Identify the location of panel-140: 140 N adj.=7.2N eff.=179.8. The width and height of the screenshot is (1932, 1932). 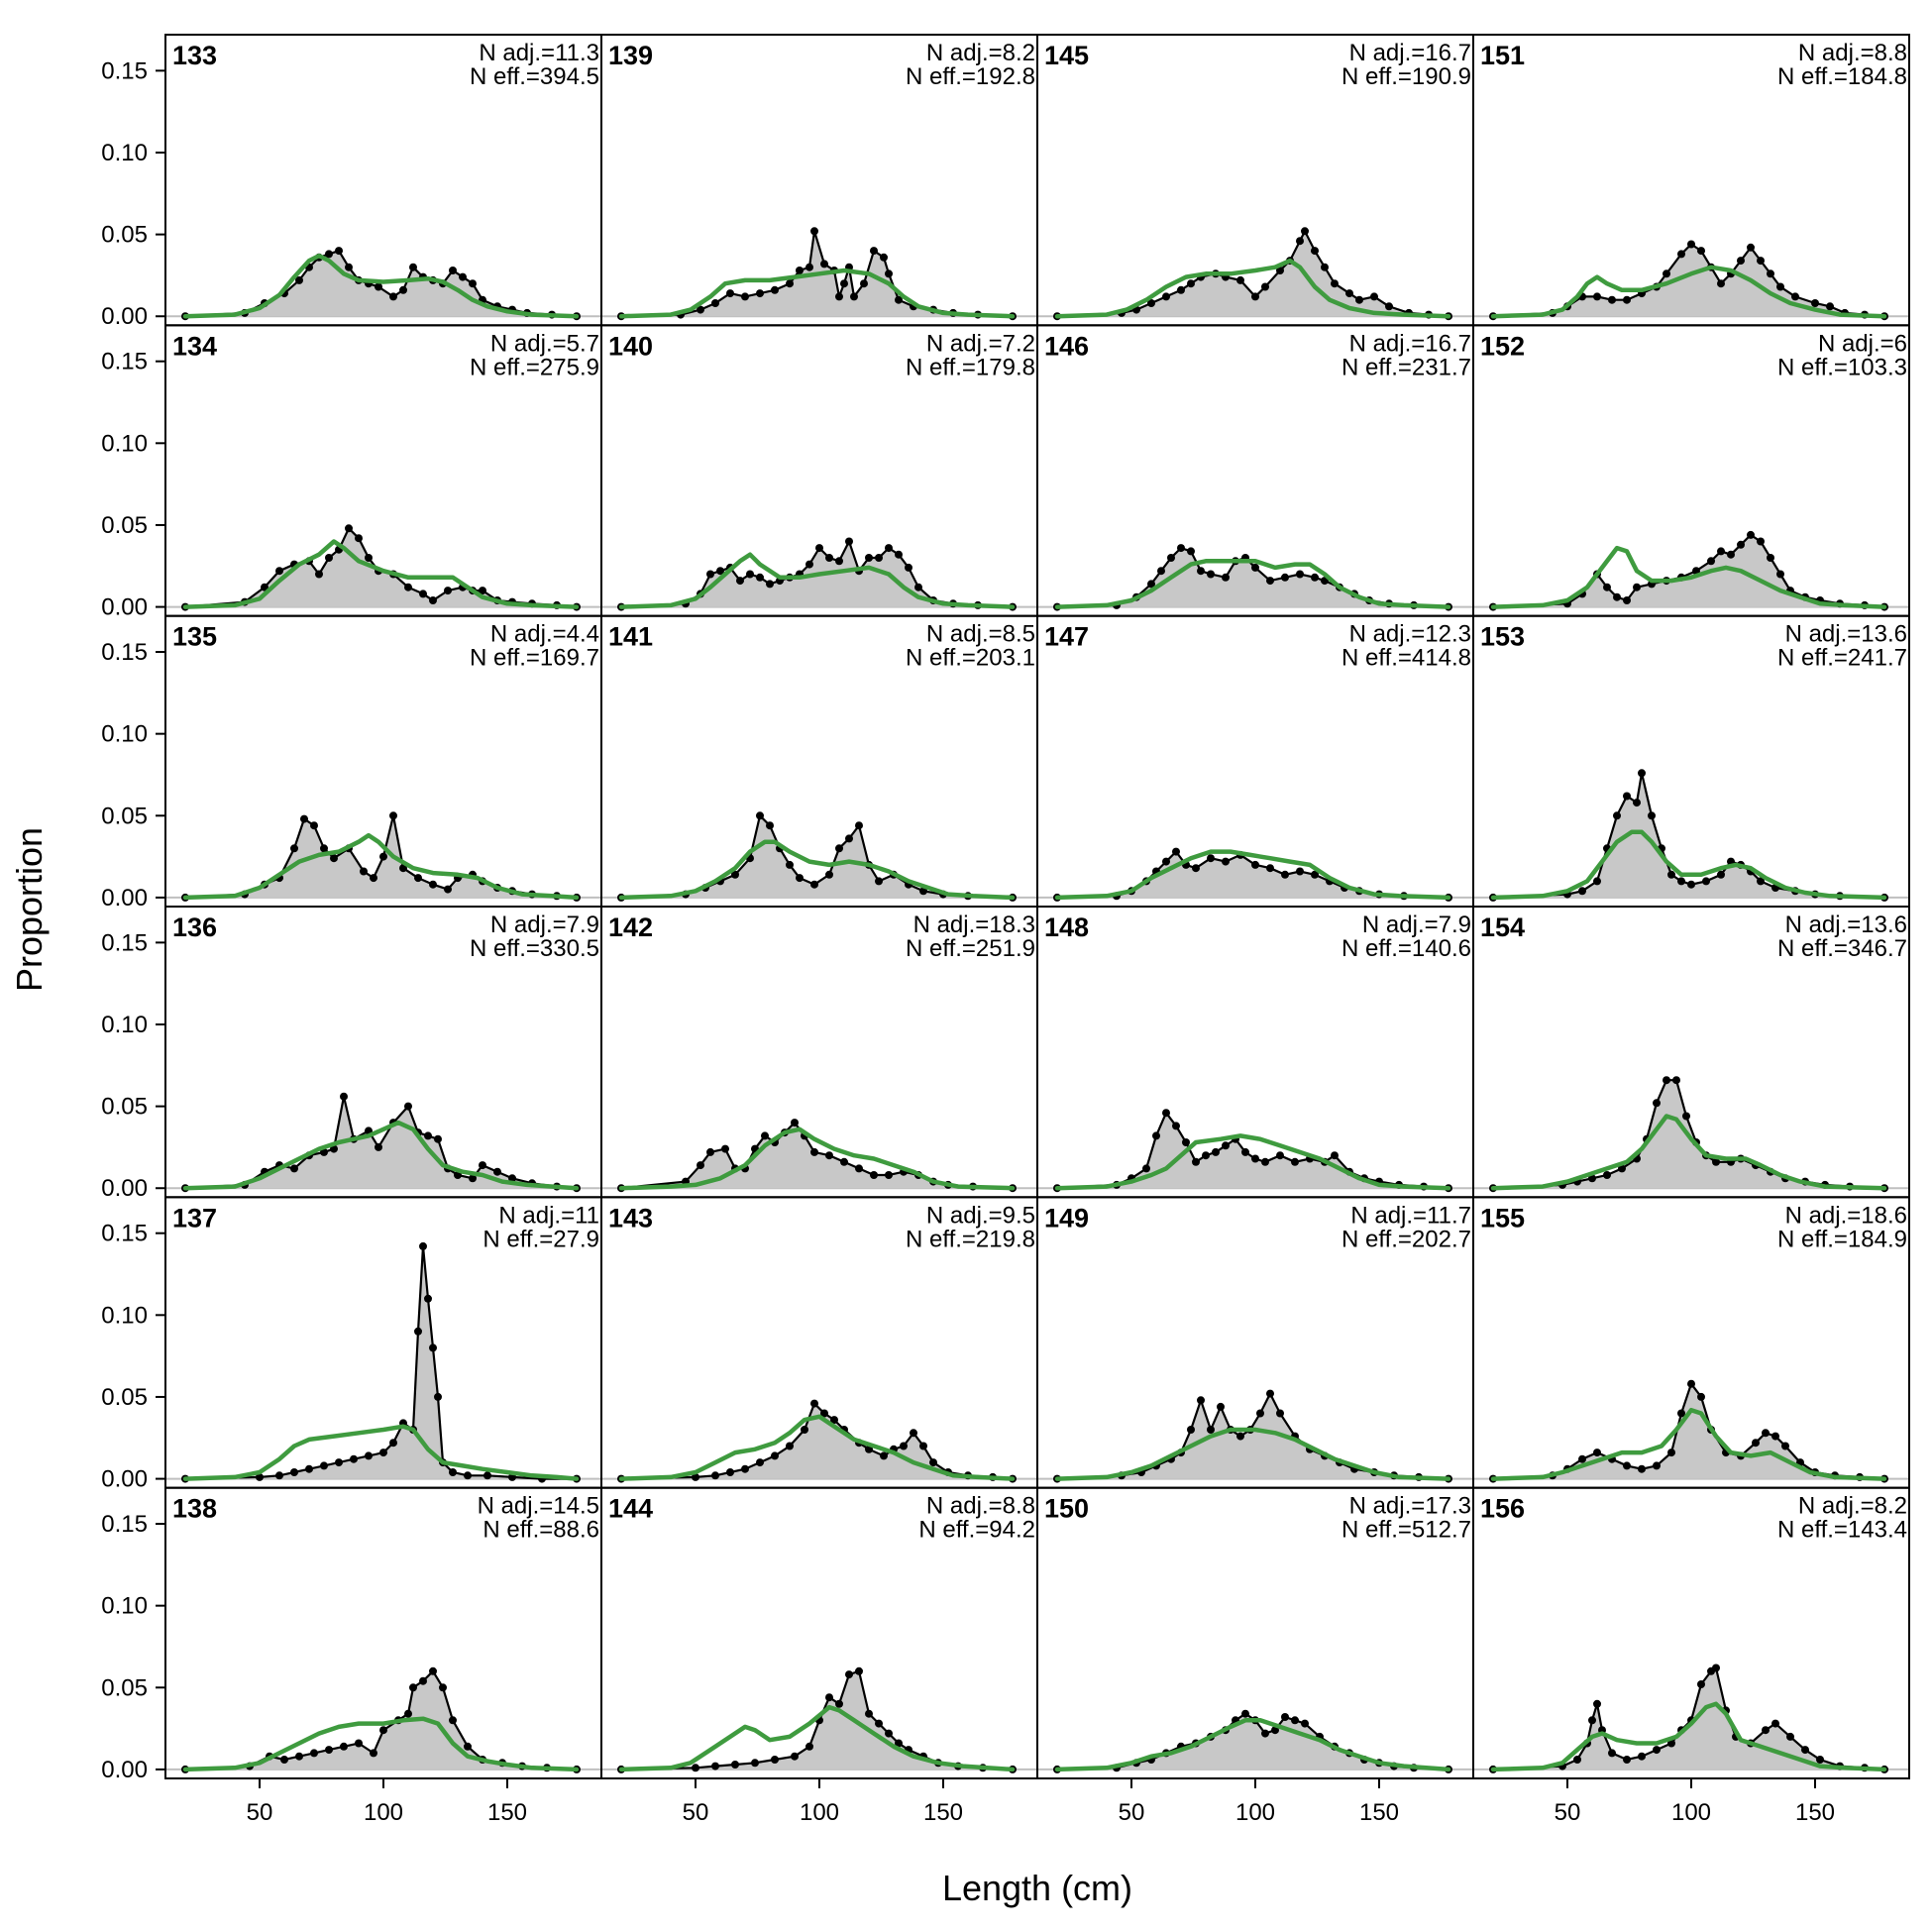
(819, 470).